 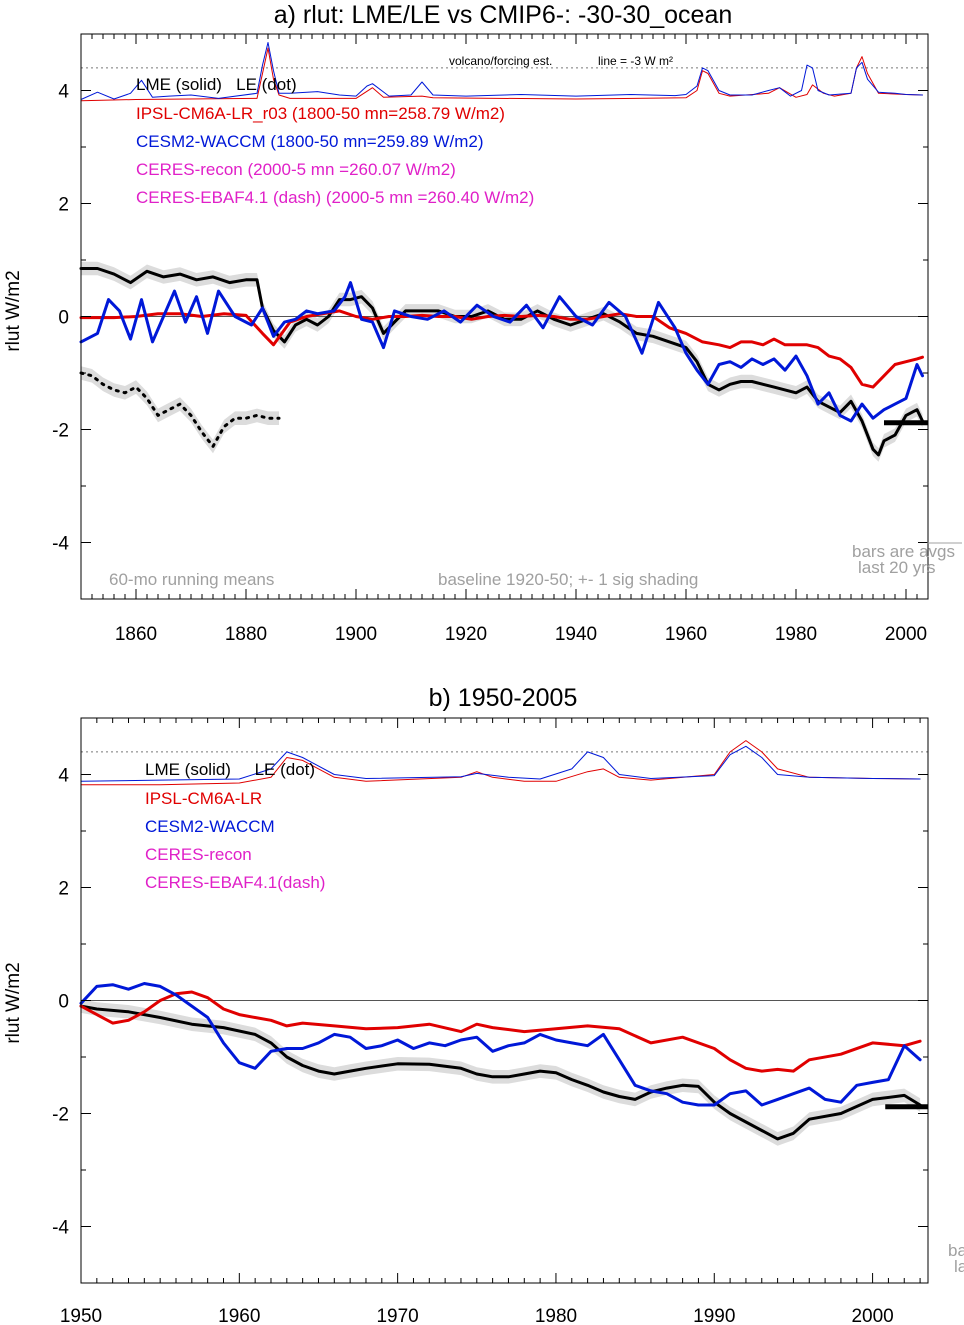 I want to click on panel-a-legend-cesm: CESM2-WACCM (1800-50 mn=259.89 W/m2), so click(x=310, y=141).